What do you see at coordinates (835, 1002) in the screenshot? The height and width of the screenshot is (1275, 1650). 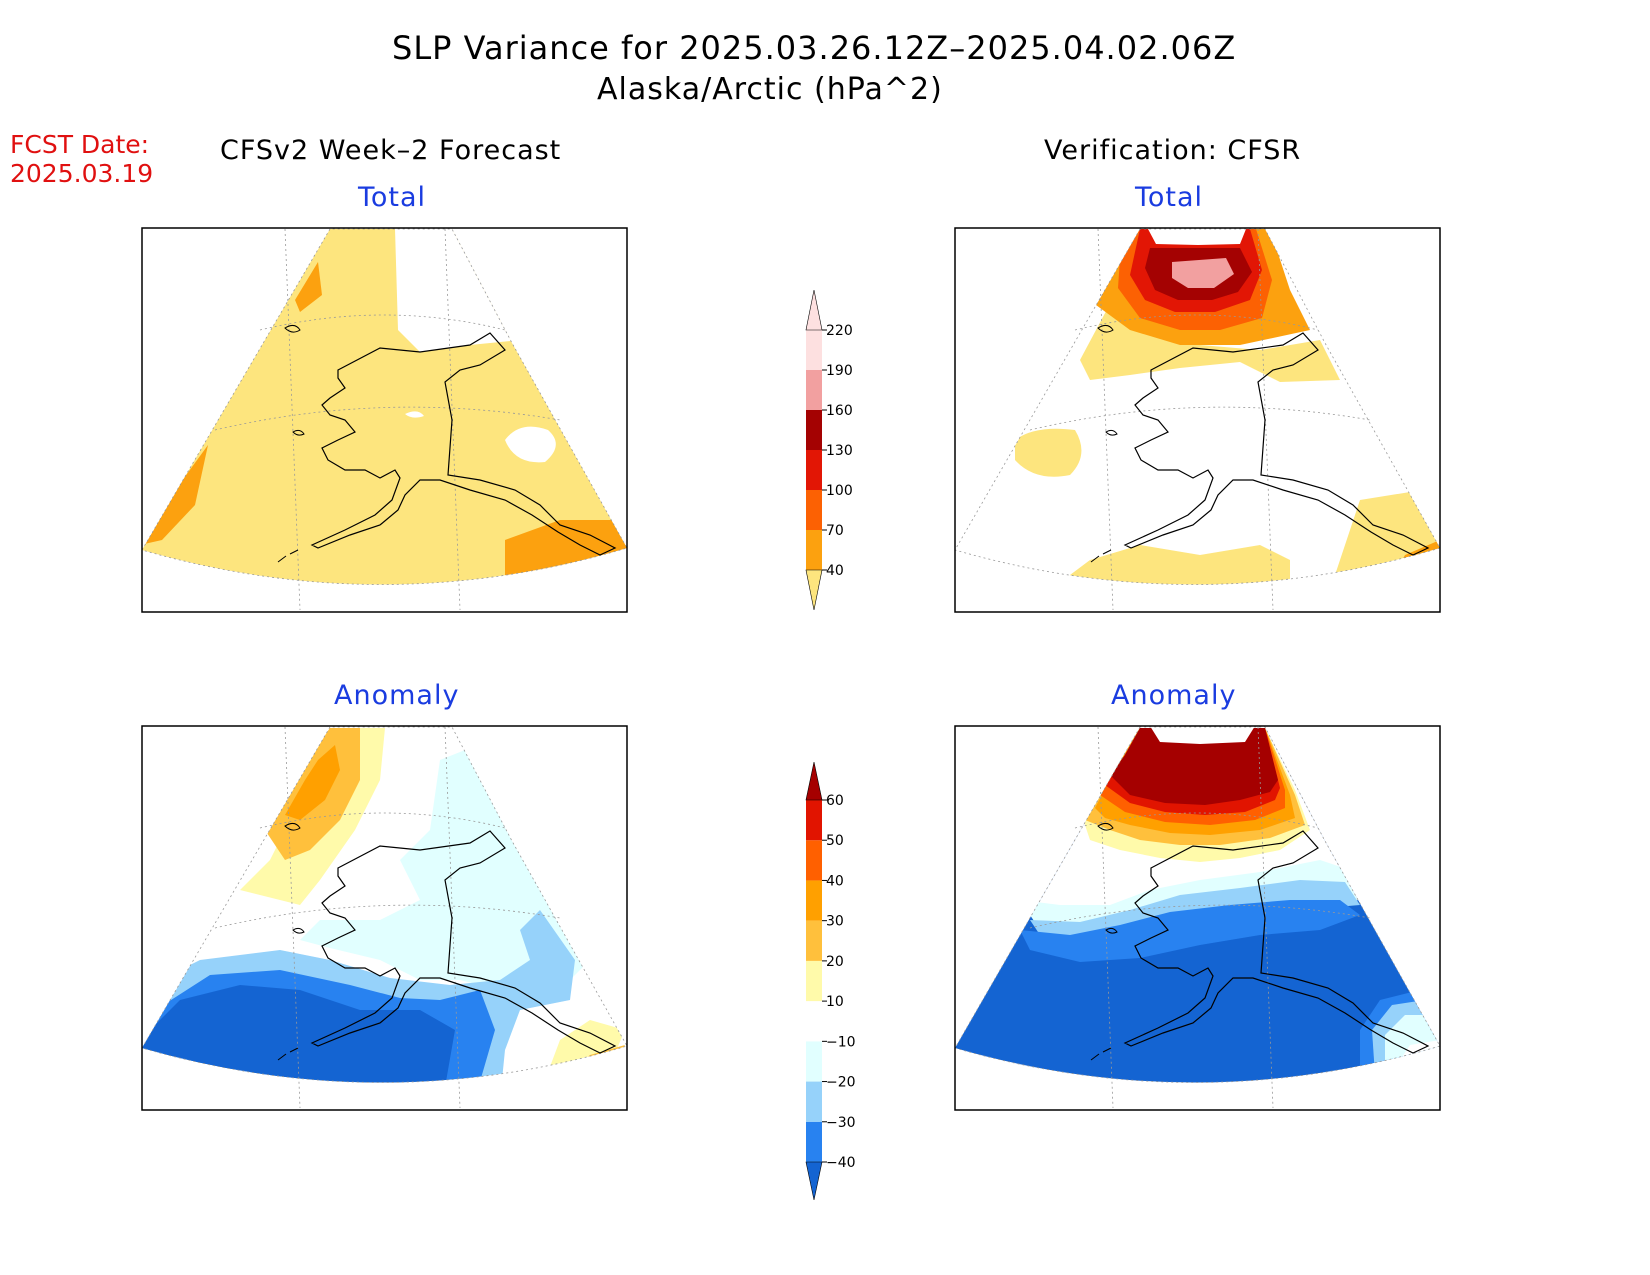 I see `colorbar-tick-label: 10` at bounding box center [835, 1002].